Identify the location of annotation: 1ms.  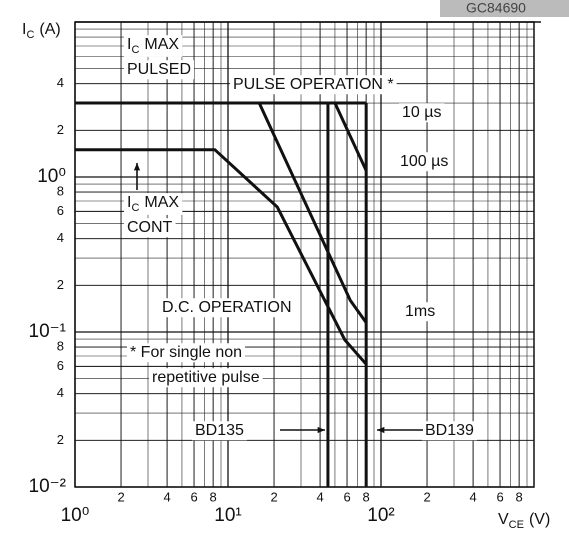
(420, 311).